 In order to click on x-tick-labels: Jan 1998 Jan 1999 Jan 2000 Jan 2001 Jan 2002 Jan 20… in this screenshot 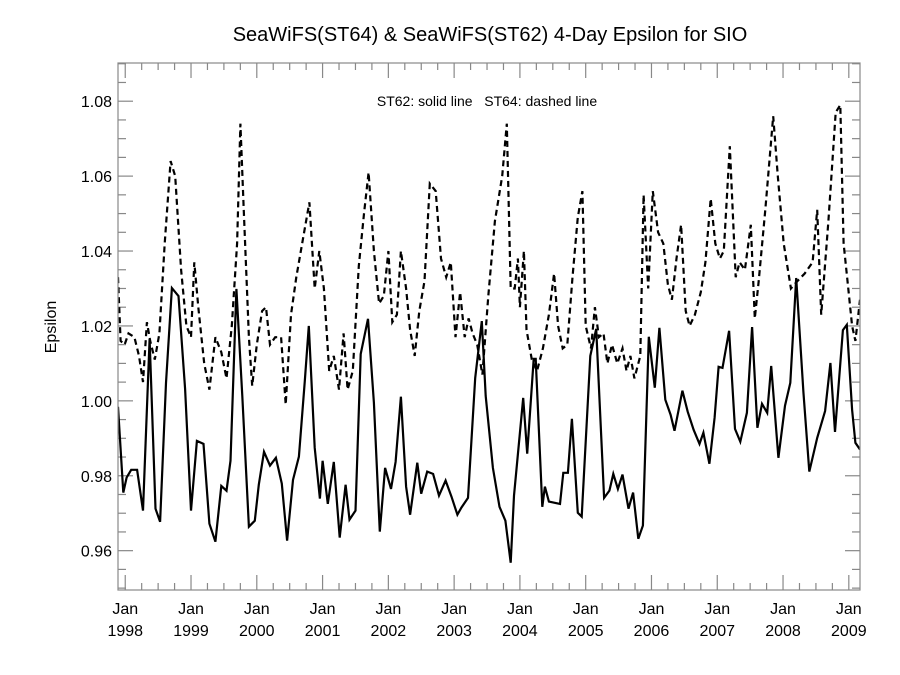, I will do `click(486, 620)`.